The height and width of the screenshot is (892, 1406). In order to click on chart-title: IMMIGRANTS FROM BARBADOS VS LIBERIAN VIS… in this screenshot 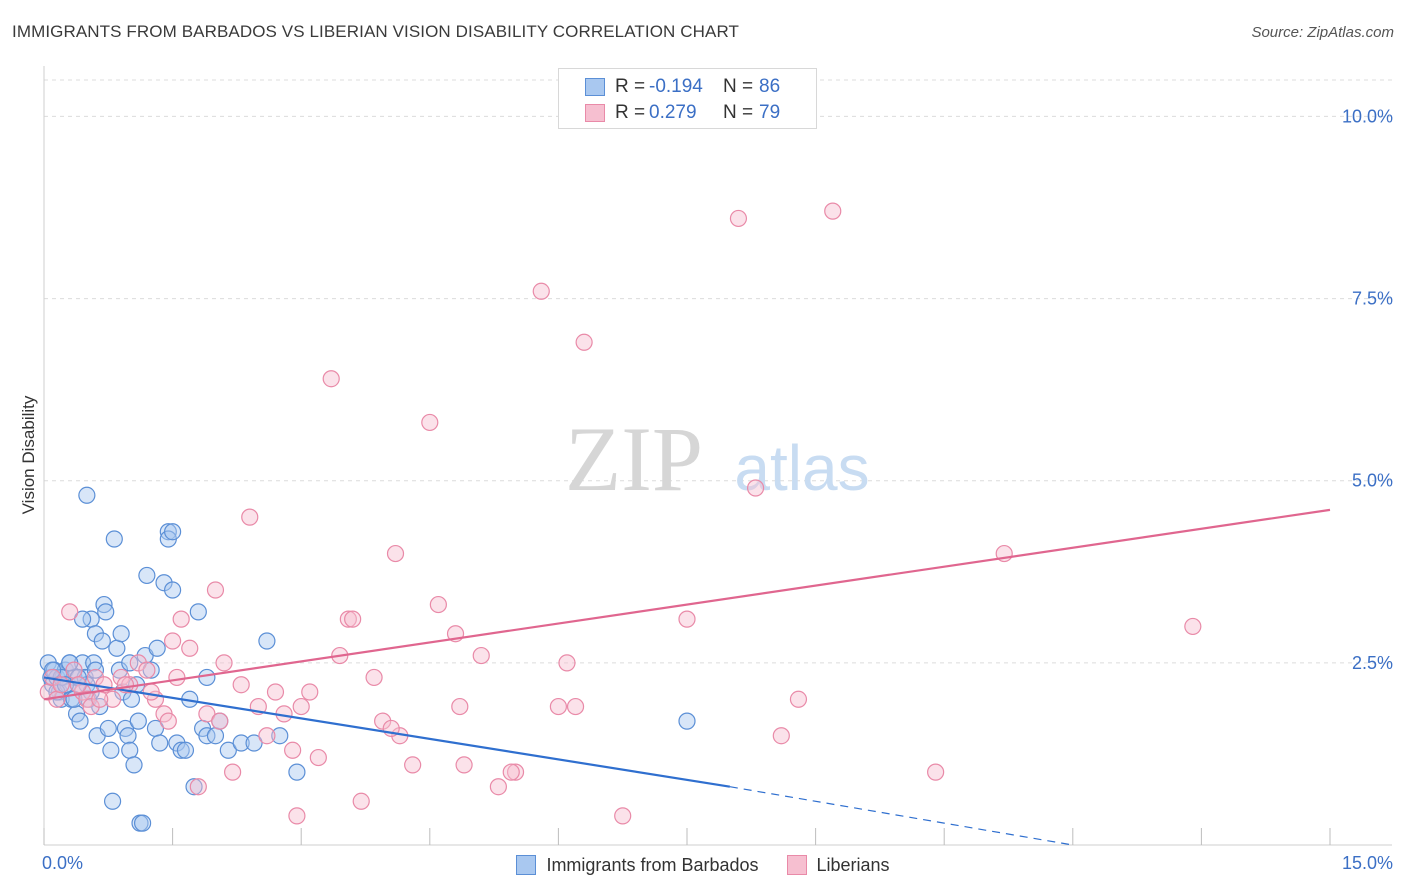, I will do `click(375, 31)`.